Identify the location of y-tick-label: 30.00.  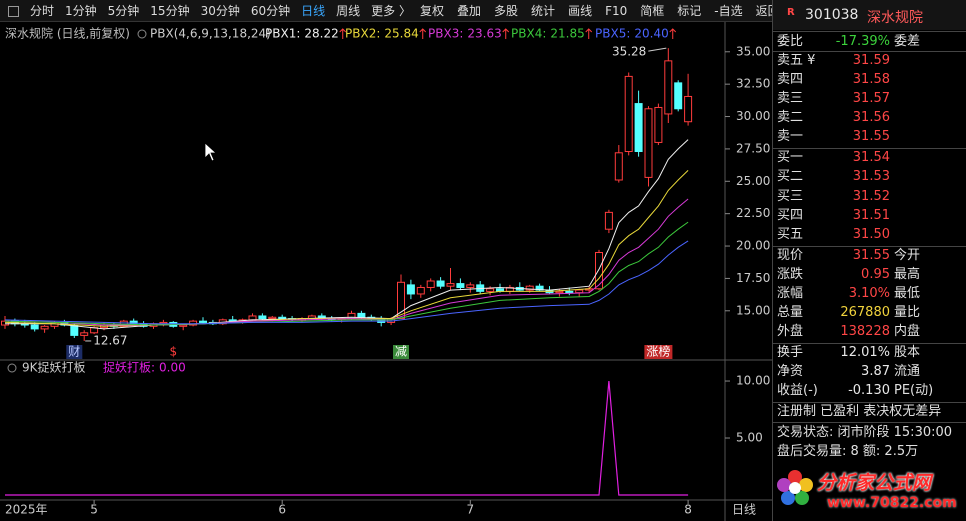
(753, 116).